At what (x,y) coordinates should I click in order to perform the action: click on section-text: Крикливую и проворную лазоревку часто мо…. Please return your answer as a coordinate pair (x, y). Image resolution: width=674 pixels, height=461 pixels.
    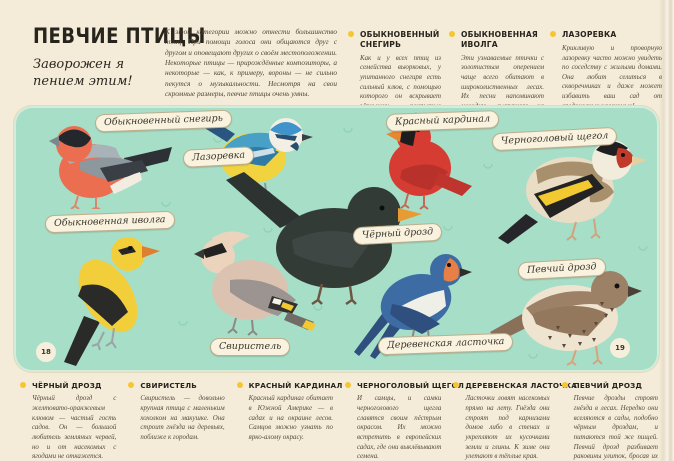
    Looking at the image, I should click on (612, 77).